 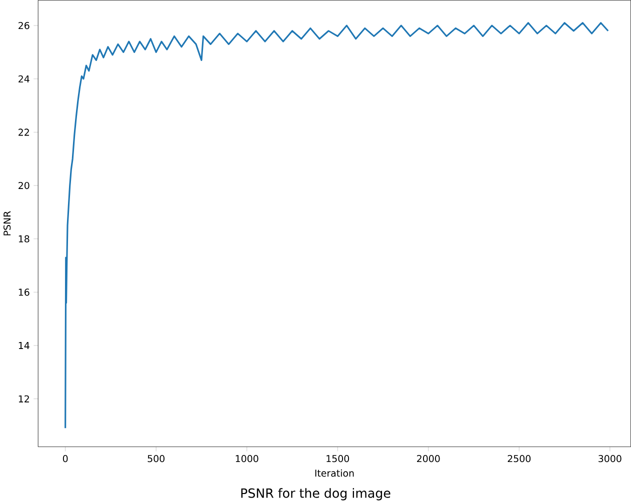 I want to click on y-tick-label: 24, so click(x=24, y=78).